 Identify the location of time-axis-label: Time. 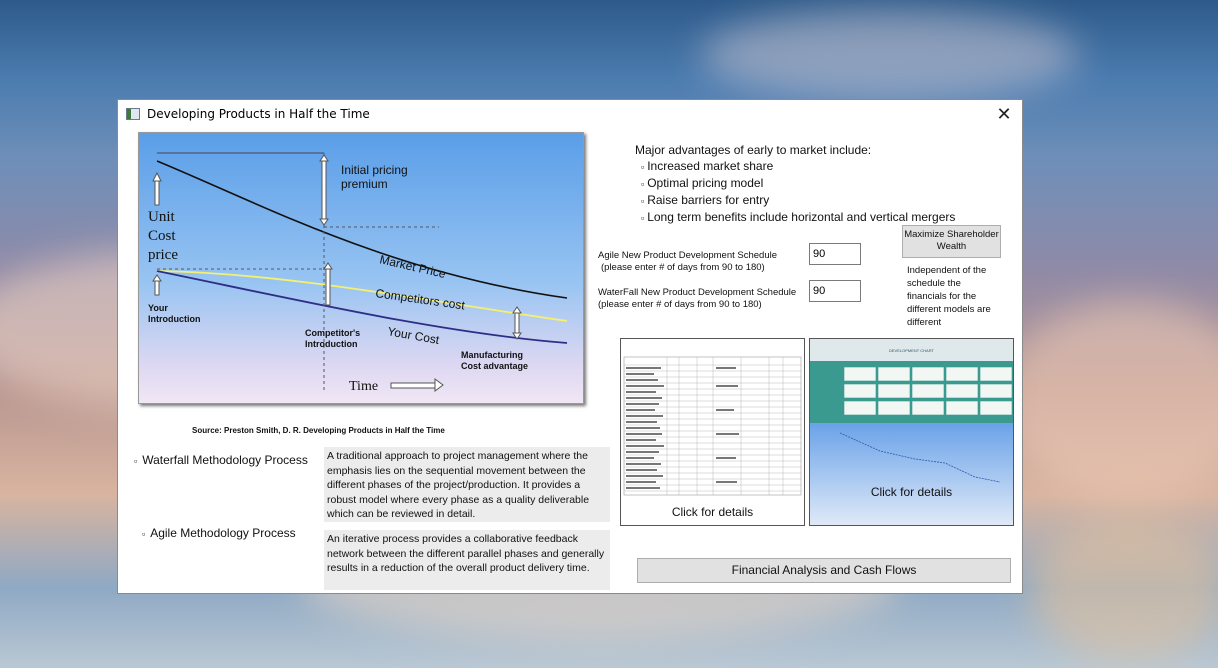
(363, 386).